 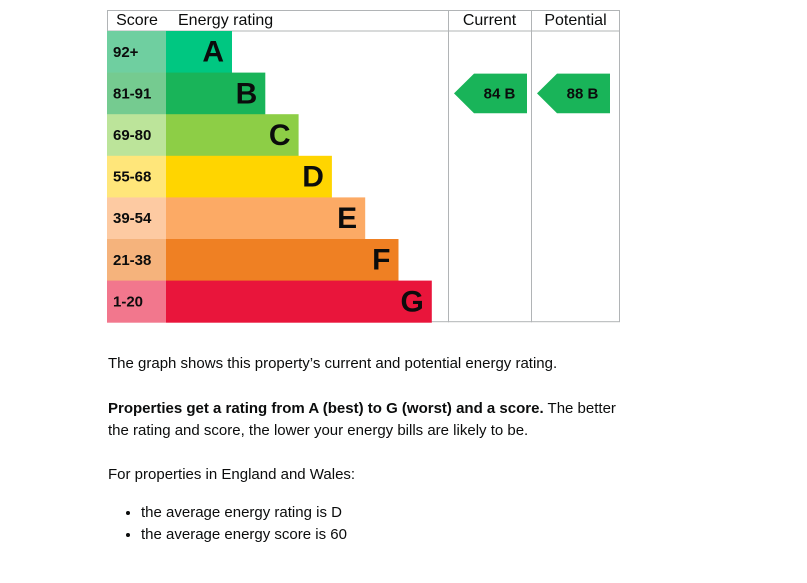 What do you see at coordinates (225, 20) in the screenshot?
I see `header-label: Energy rating` at bounding box center [225, 20].